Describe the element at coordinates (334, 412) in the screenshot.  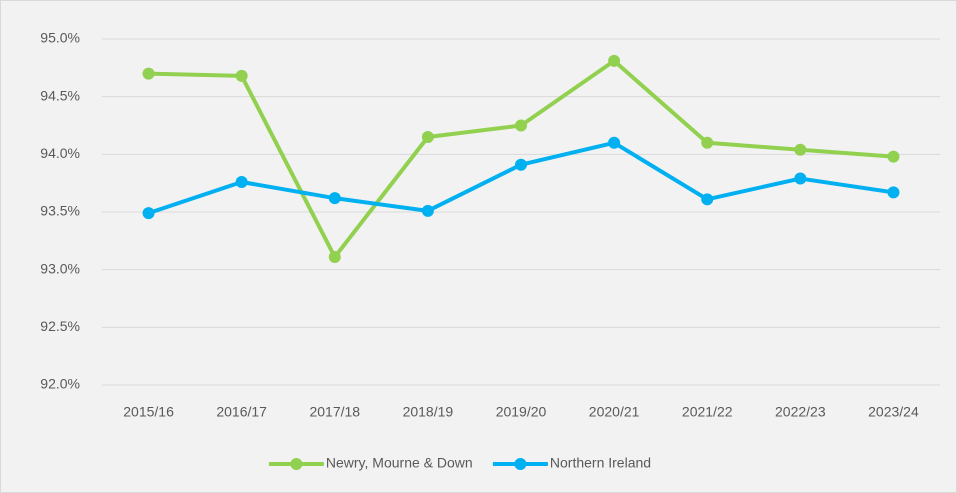
I see `x-tick-label: 2017/18` at that location.